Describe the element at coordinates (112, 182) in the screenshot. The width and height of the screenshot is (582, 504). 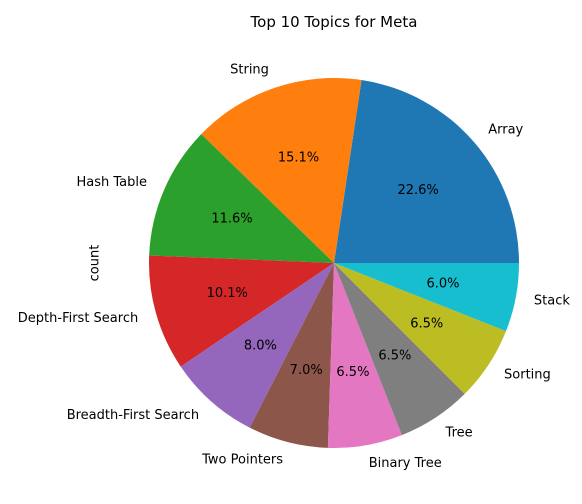
I see `category-label-hash-table: Hash Table` at that location.